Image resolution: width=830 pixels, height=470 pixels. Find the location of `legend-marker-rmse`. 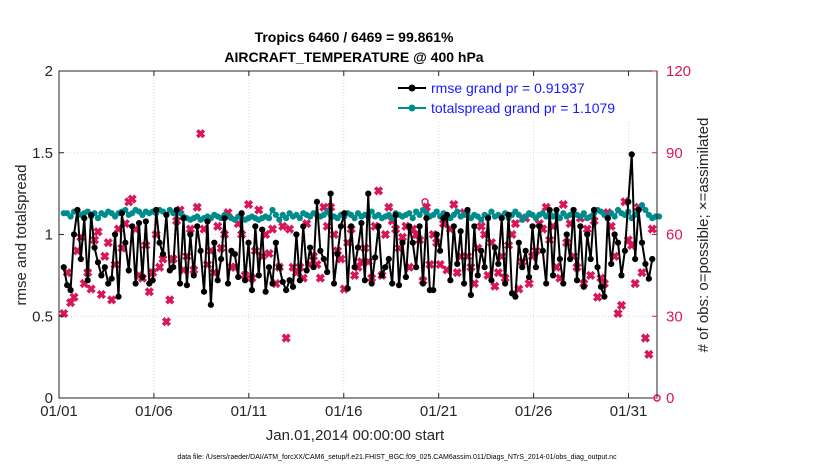

legend-marker-rmse is located at coordinates (412, 88).